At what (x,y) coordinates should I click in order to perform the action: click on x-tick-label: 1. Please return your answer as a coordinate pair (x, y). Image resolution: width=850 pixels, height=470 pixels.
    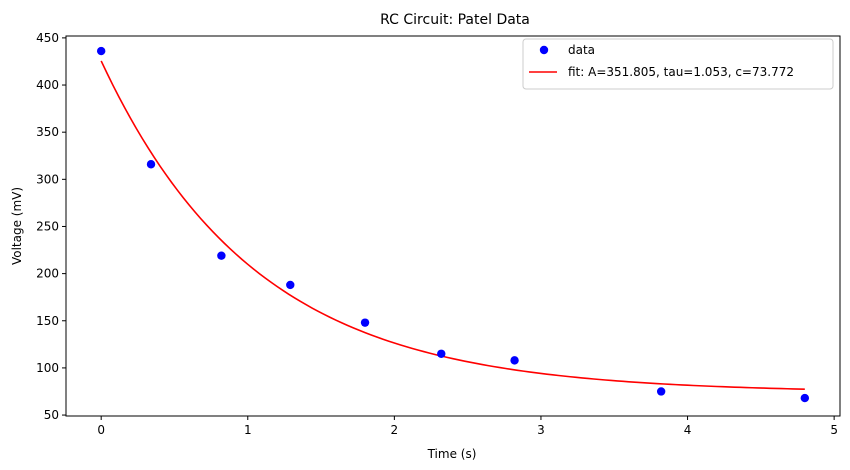
    Looking at the image, I should click on (248, 430).